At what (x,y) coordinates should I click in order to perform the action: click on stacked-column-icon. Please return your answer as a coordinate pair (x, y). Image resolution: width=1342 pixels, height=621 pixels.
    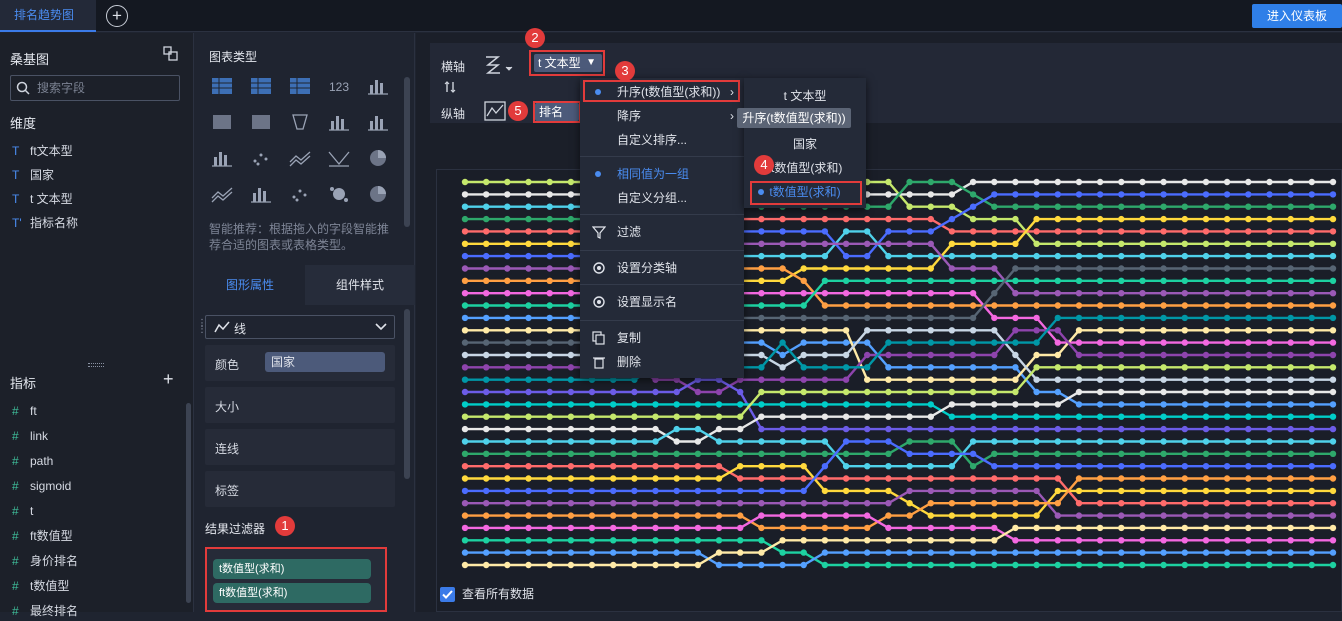
    Looking at the image, I should click on (378, 122).